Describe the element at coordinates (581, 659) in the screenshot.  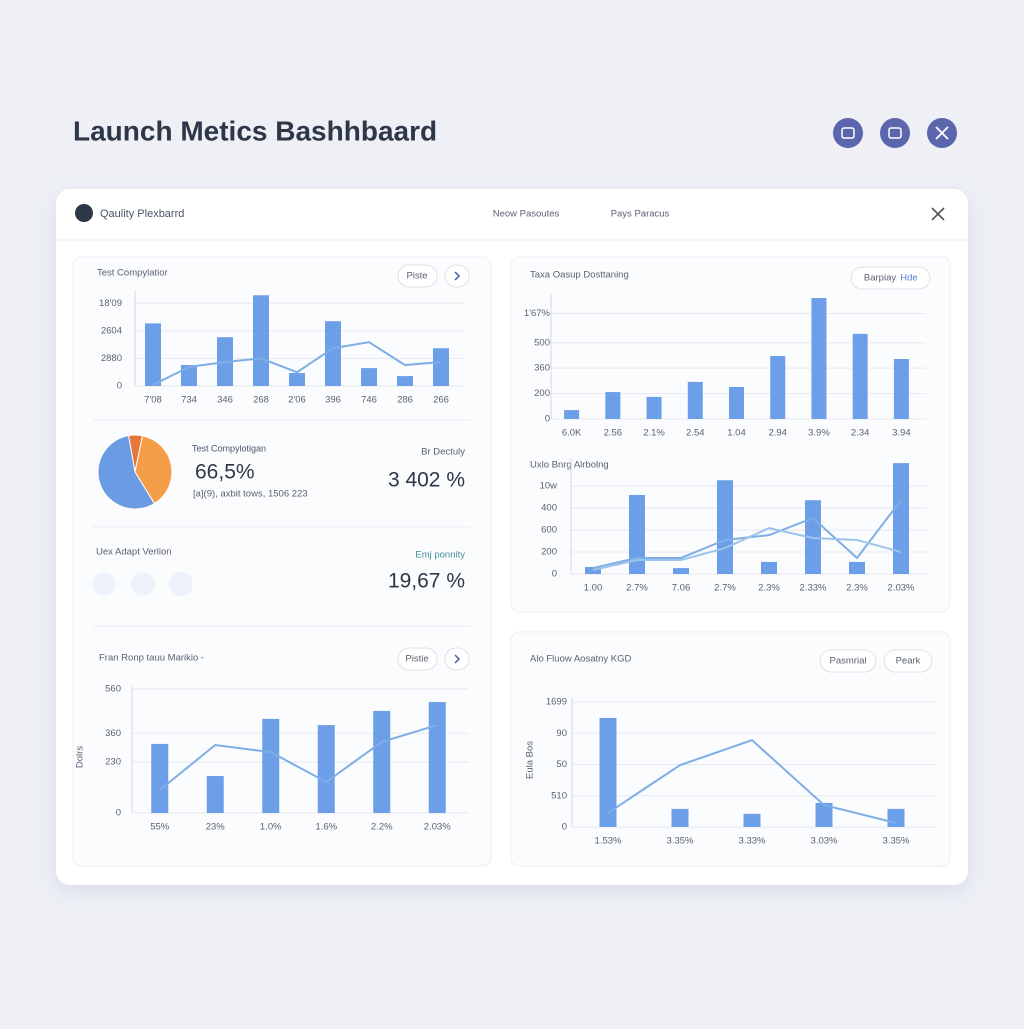
I see `panel-title: Alo Fluow Aosatny KGD` at that location.